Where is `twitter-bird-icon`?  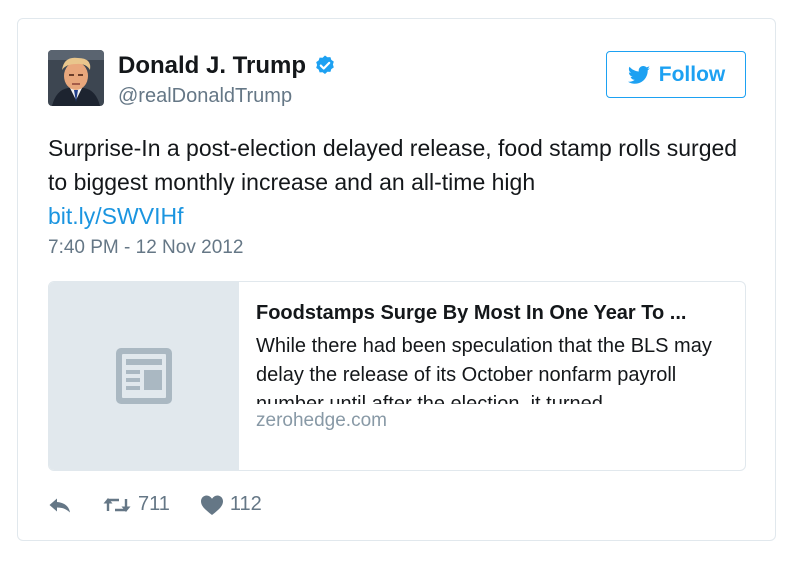
twitter-bird-icon is located at coordinates (638, 74).